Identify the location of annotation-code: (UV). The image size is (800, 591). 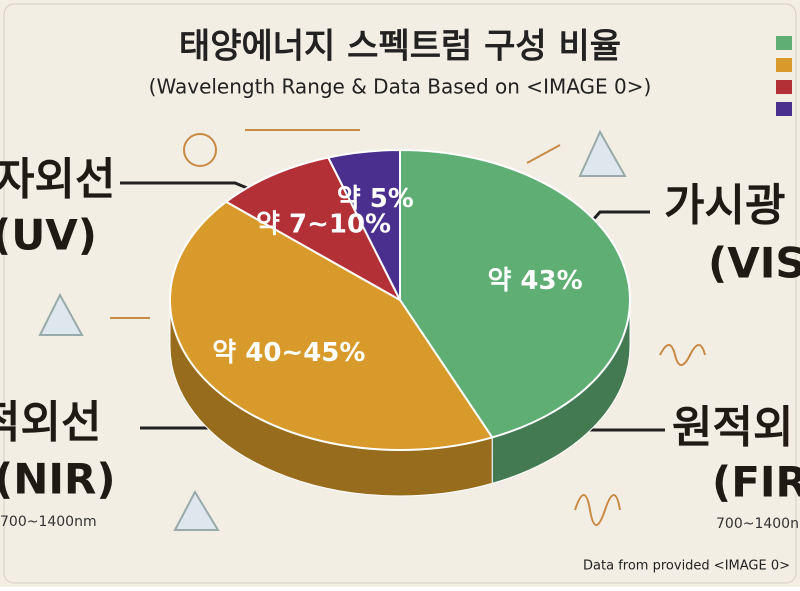
(48, 235).